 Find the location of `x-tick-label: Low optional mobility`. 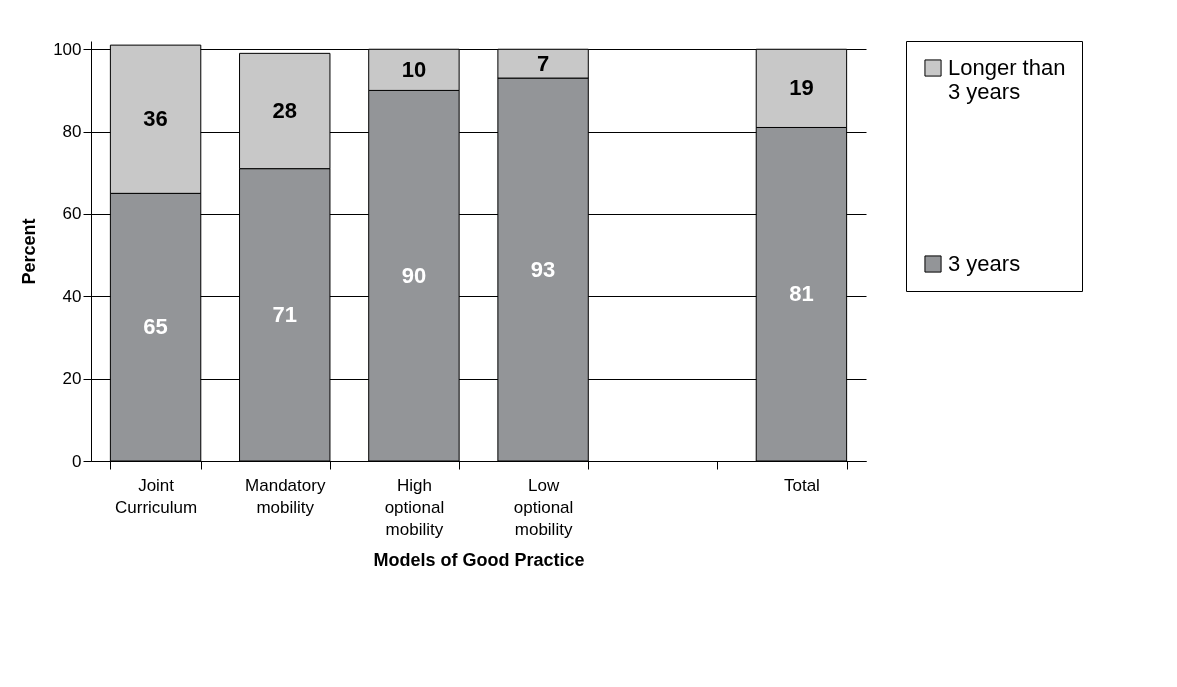

x-tick-label: Low optional mobility is located at coordinates (543, 507).